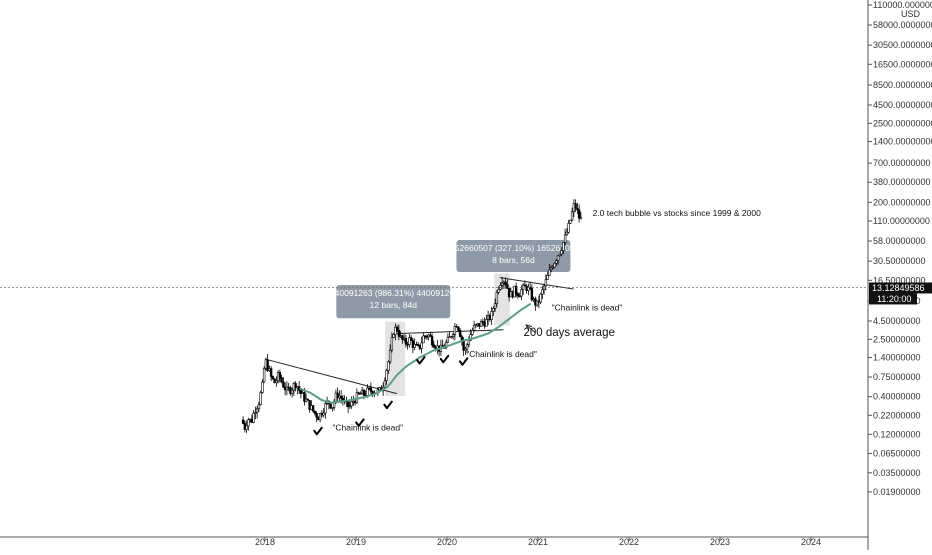 The image size is (932, 555). What do you see at coordinates (897, 415) in the screenshot?
I see `y-tick-label: 0.22000000` at bounding box center [897, 415].